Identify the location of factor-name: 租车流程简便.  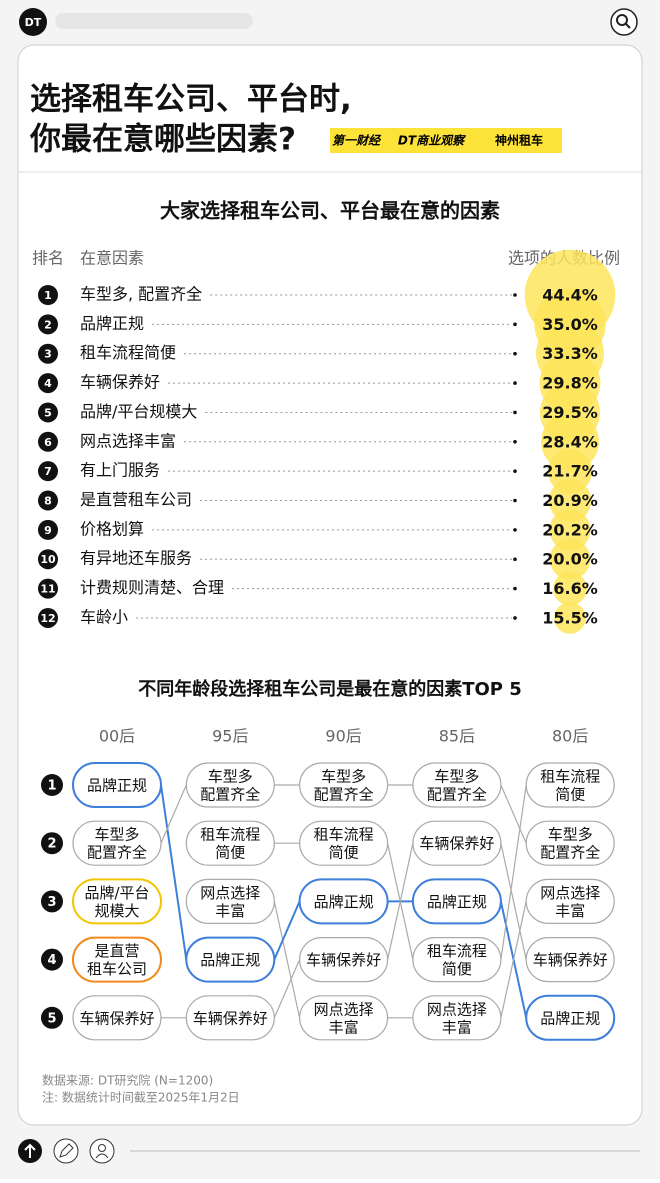
(128, 352).